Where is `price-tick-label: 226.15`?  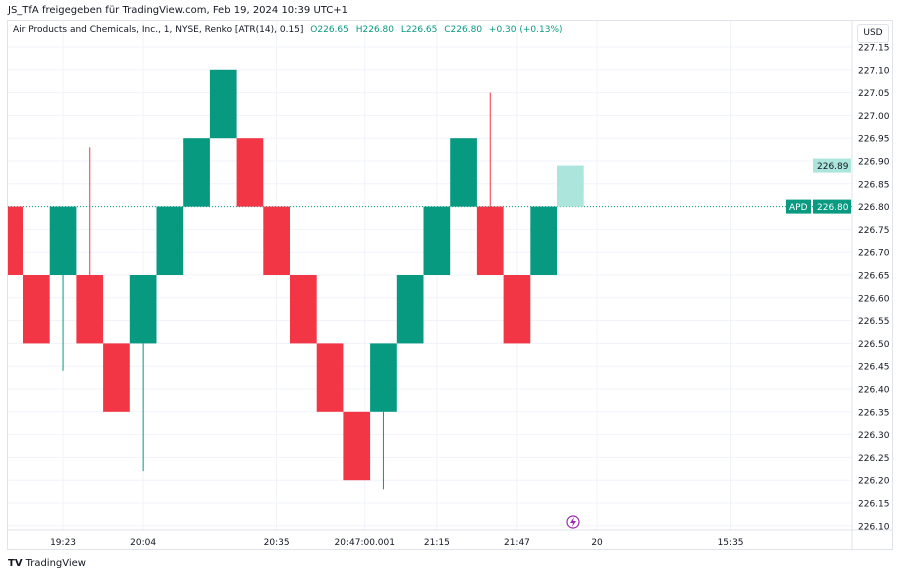 price-tick-label: 226.15 is located at coordinates (874, 505).